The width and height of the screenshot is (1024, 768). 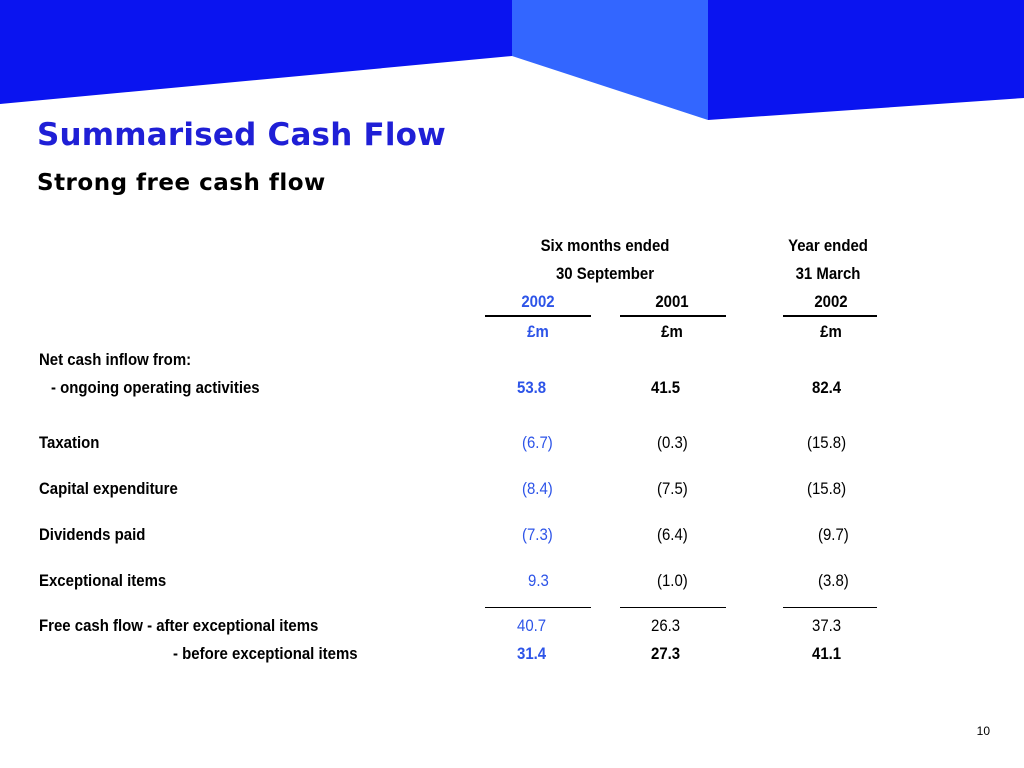 What do you see at coordinates (983, 731) in the screenshot?
I see `page-number: 10` at bounding box center [983, 731].